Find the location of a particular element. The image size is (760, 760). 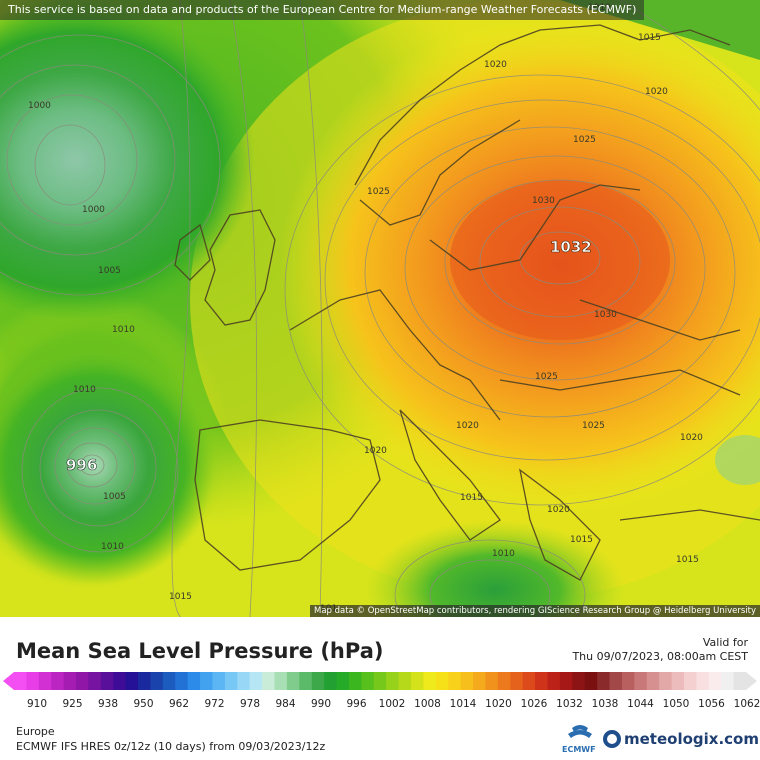

scale-tick-label: 1062 is located at coordinates (746, 704).